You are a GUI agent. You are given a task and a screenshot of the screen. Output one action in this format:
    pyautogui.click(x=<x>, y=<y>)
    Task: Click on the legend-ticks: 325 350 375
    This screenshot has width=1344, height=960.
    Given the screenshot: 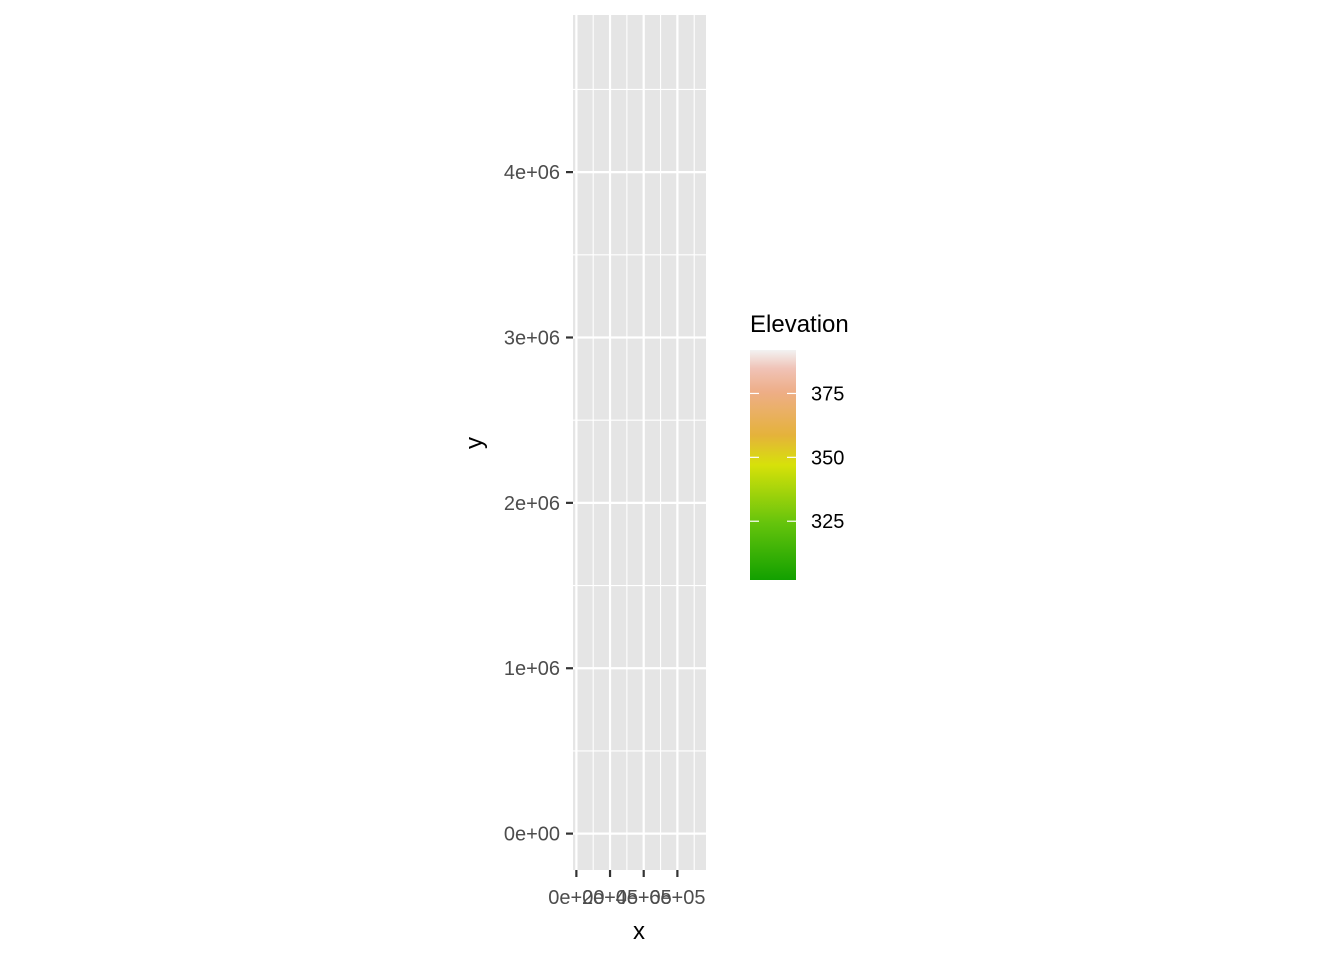 What is the action you would take?
    pyautogui.click(x=797, y=458)
    